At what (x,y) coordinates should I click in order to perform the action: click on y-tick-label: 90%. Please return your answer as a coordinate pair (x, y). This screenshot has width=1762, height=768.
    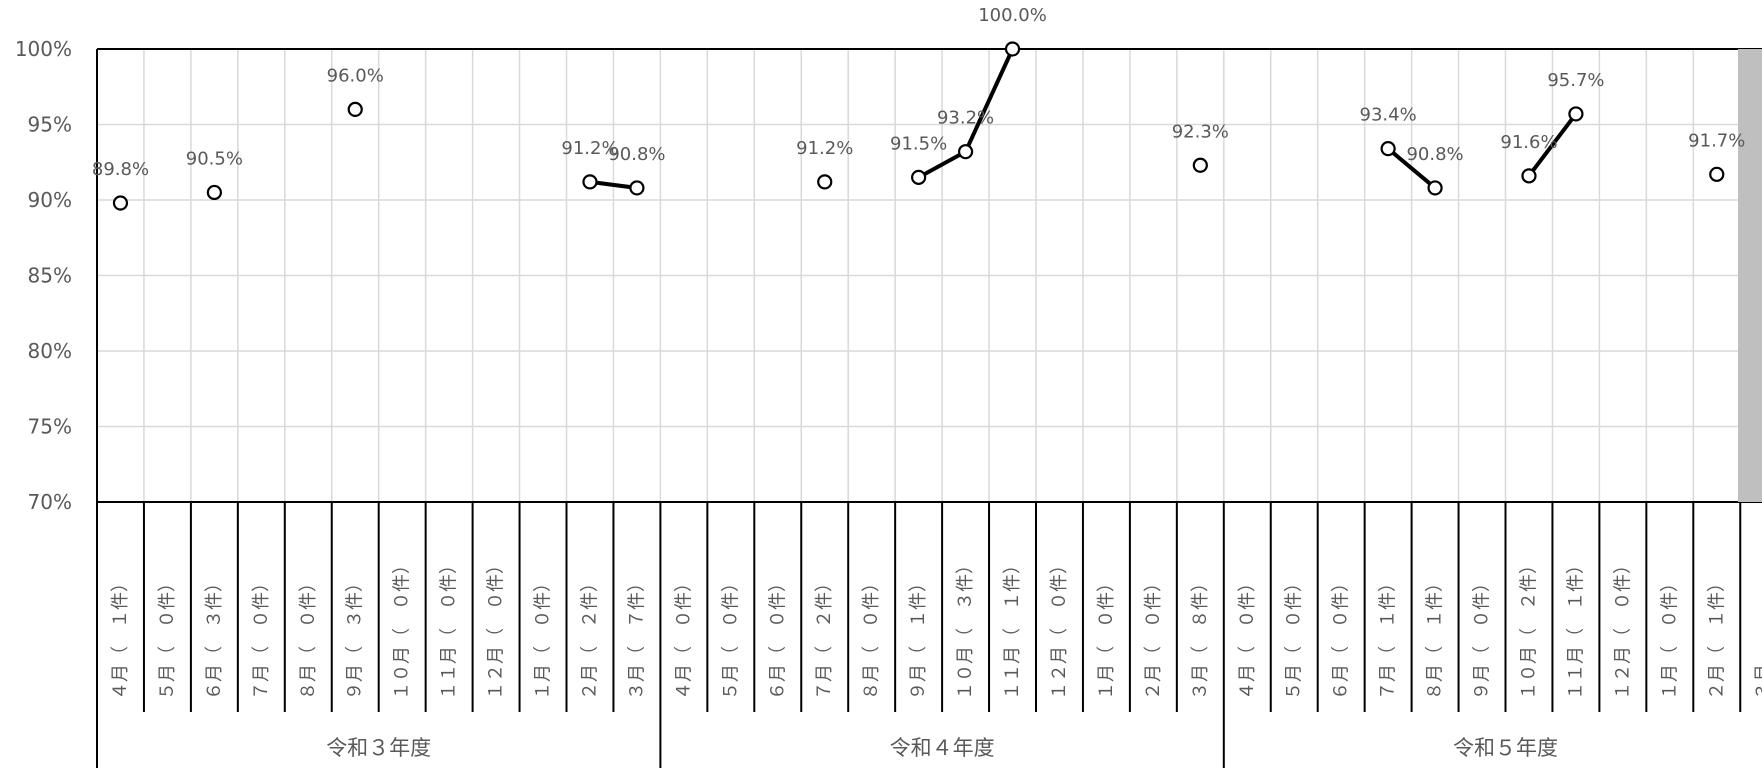
    Looking at the image, I should click on (50, 200).